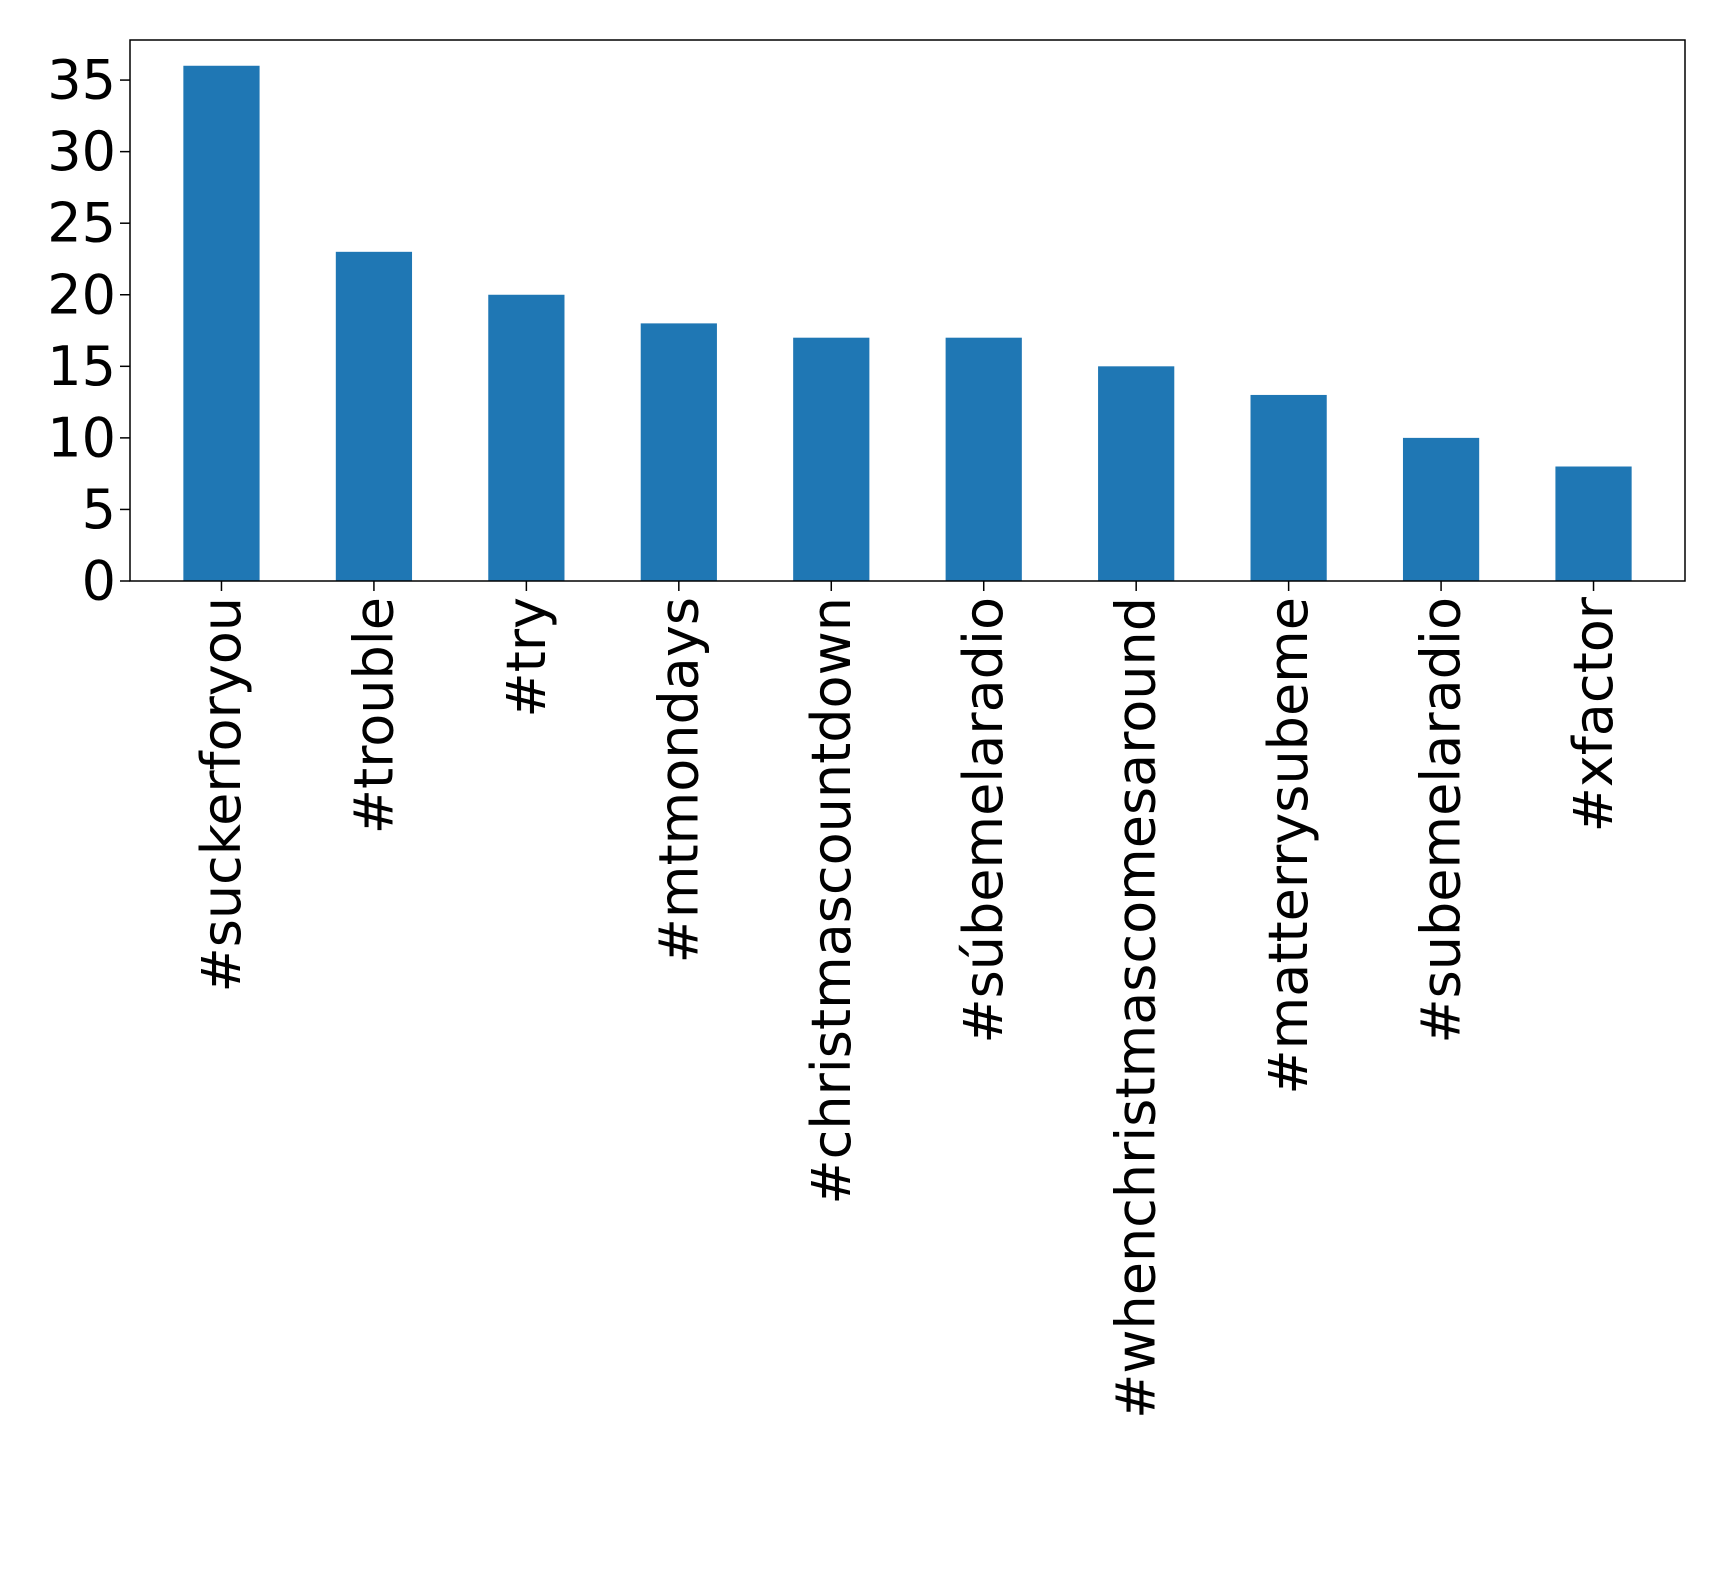 This screenshot has height=1579, width=1719. I want to click on y-tick-label-6: 30, so click(81, 151).